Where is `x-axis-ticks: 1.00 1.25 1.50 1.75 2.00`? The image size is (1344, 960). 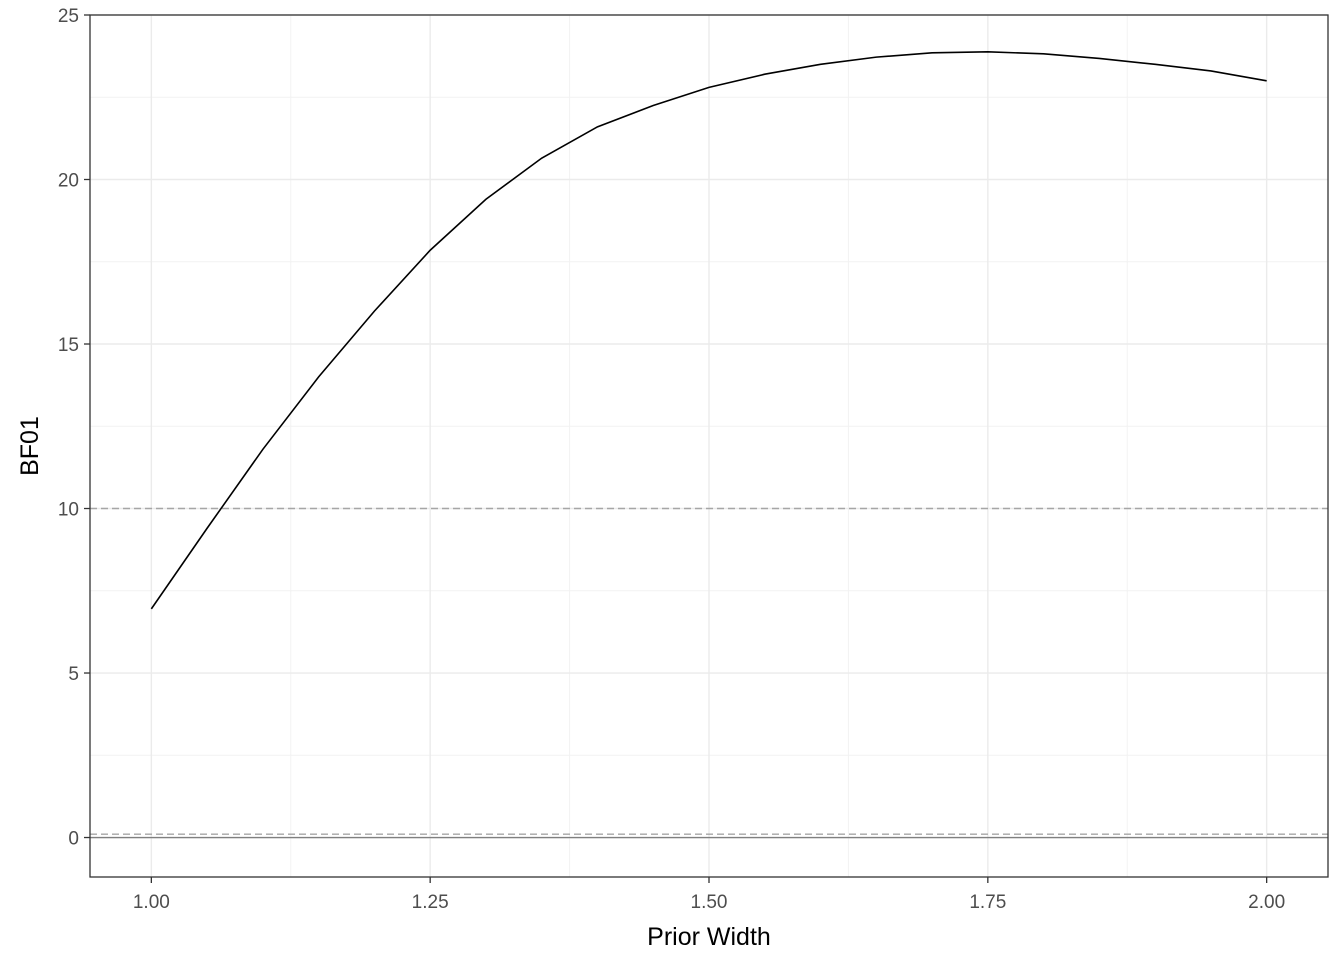 x-axis-ticks: 1.00 1.25 1.50 1.75 2.00 is located at coordinates (709, 895).